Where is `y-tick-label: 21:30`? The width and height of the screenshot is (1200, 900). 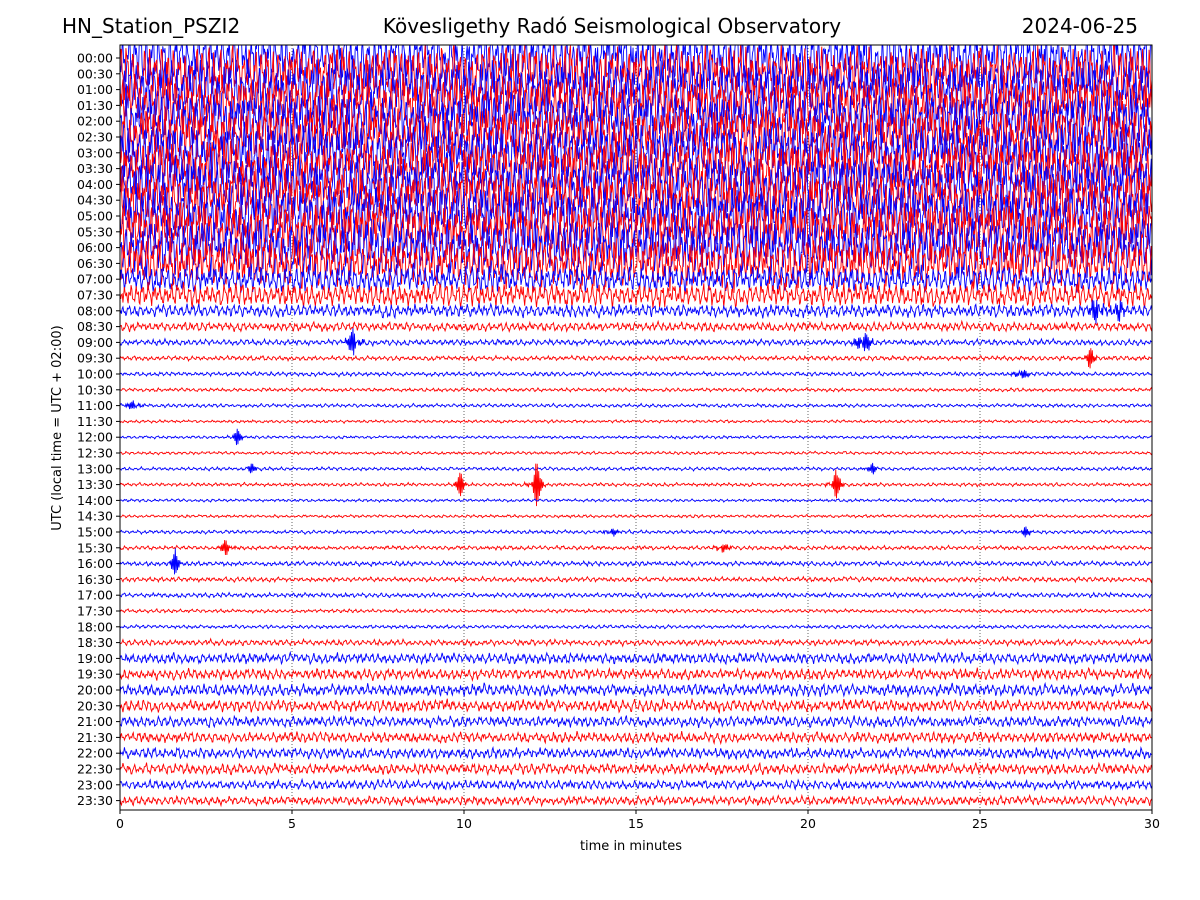 y-tick-label: 21:30 is located at coordinates (95, 737).